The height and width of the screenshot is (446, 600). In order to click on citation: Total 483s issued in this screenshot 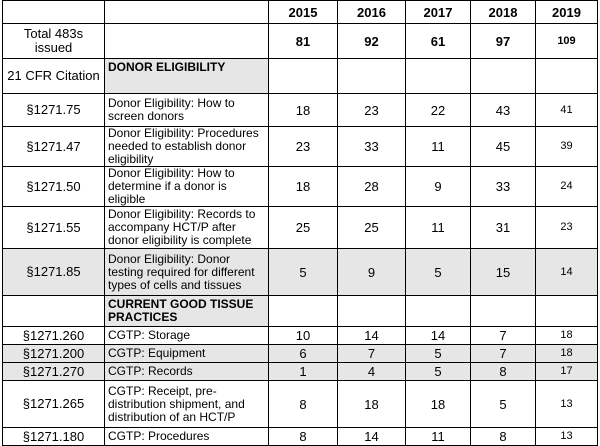, I will do `click(53, 41)`.